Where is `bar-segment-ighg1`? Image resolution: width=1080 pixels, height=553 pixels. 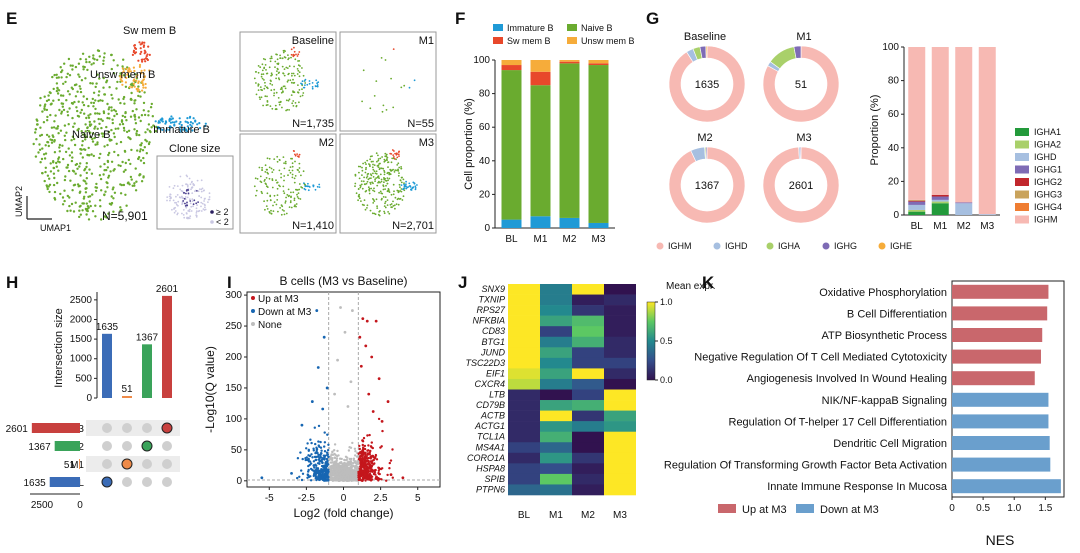
bar-segment-ighg1 is located at coordinates (964, 203).